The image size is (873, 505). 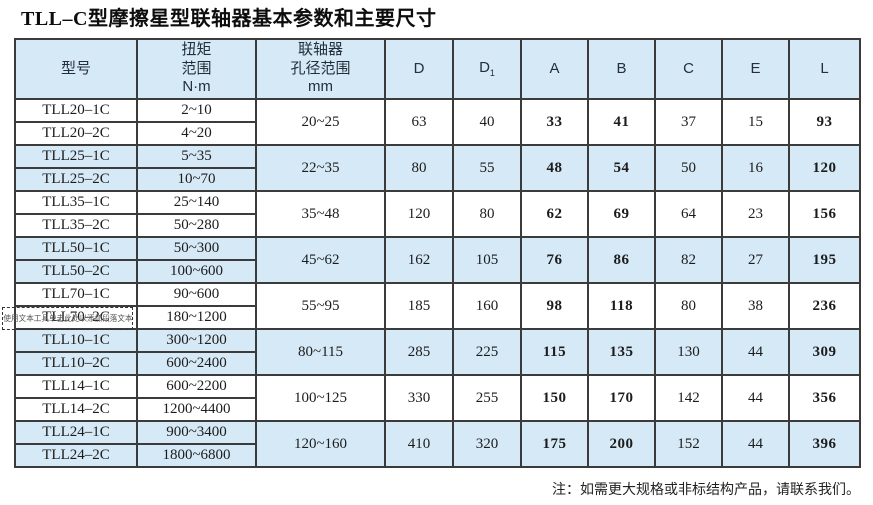 What do you see at coordinates (320, 214) in the screenshot?
I see `bore-range-cell: 35~48` at bounding box center [320, 214].